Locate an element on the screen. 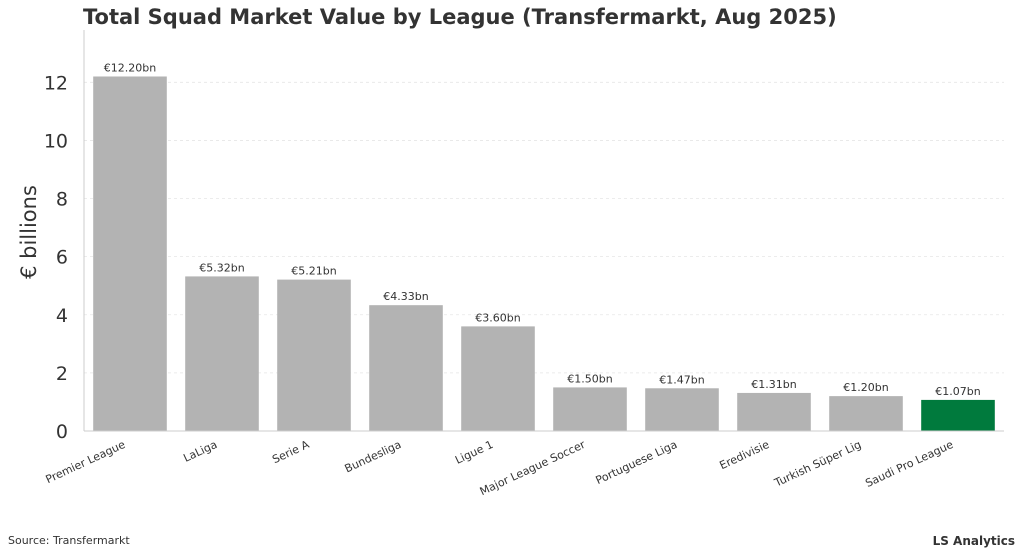 The width and height of the screenshot is (1024, 555). data-label: €5.32bn is located at coordinates (221, 267).